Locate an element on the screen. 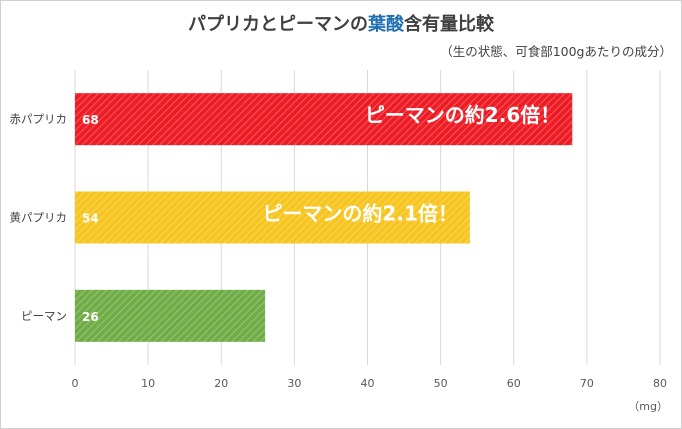 This screenshot has height=429, width=682. data-label: 54 is located at coordinates (90, 219).